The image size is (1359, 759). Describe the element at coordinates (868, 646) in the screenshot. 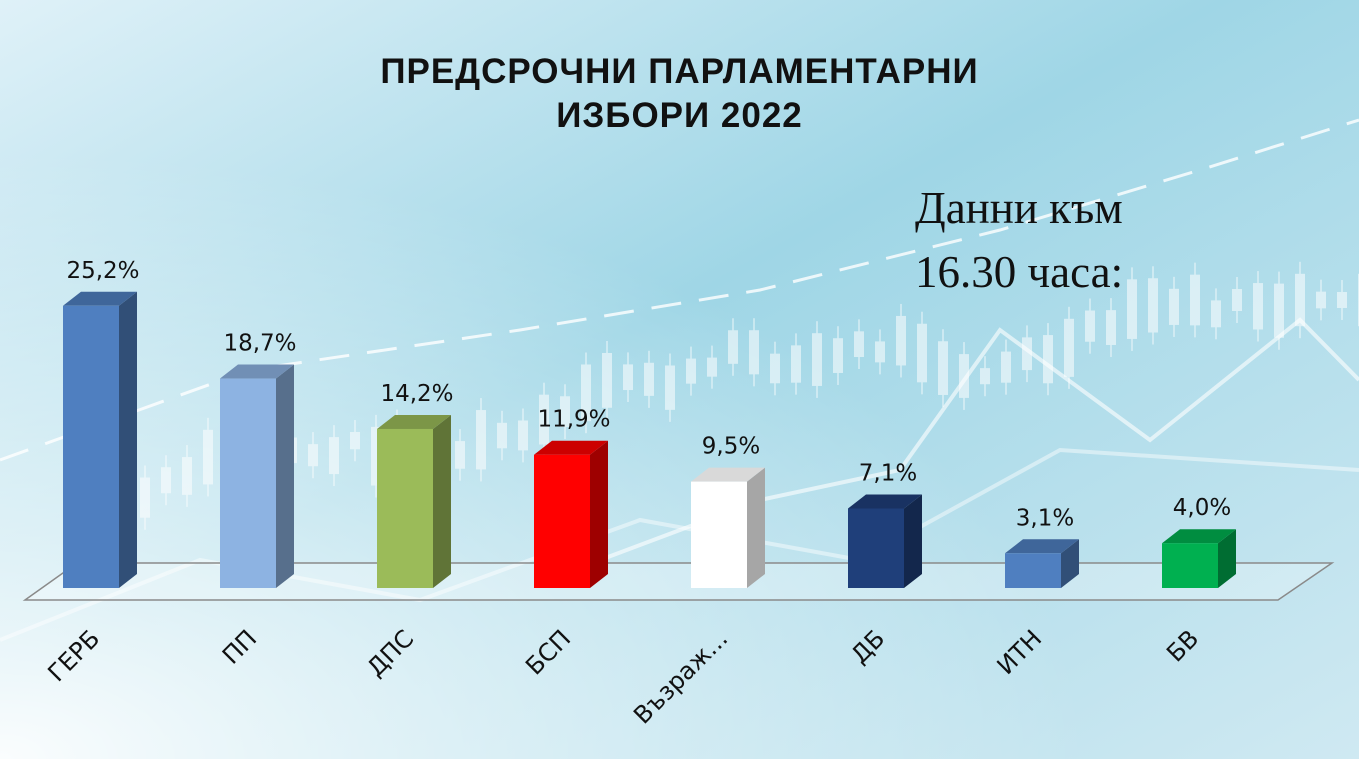

I see `category-label: ДБ` at that location.